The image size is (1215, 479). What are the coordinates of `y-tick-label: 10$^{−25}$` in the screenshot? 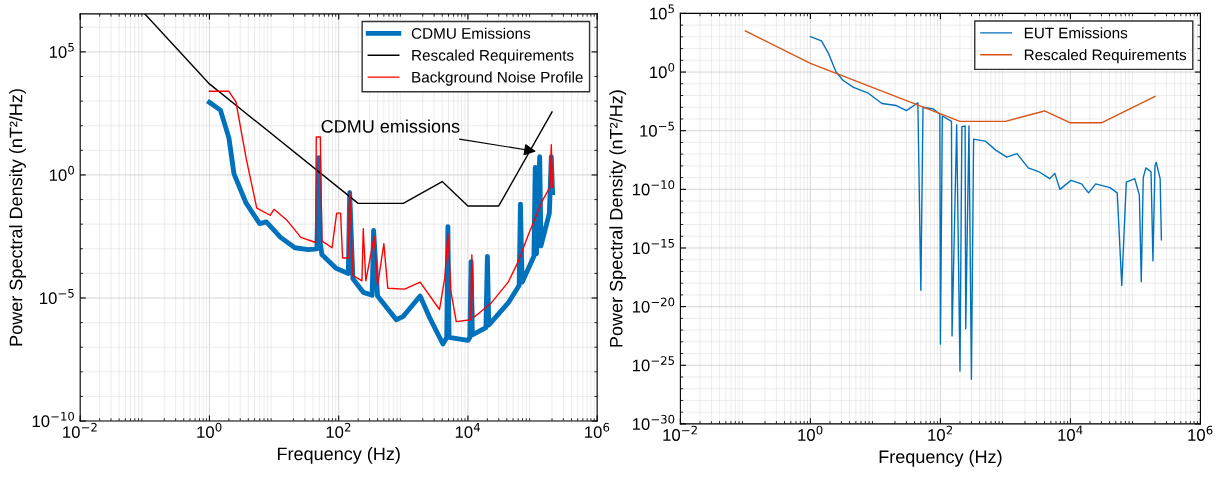 It's located at (653, 364).